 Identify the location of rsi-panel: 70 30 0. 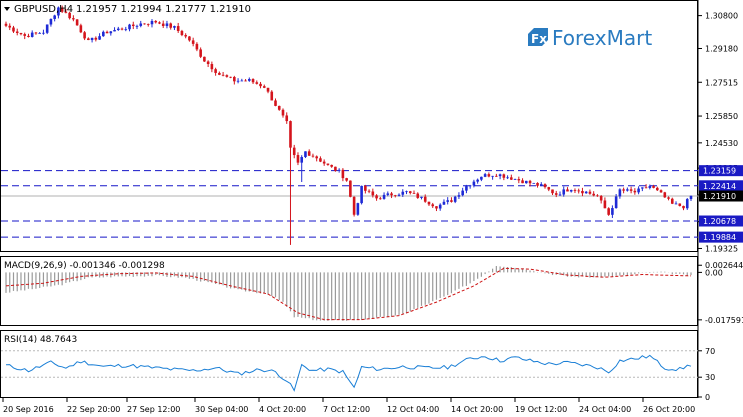
(358, 374).